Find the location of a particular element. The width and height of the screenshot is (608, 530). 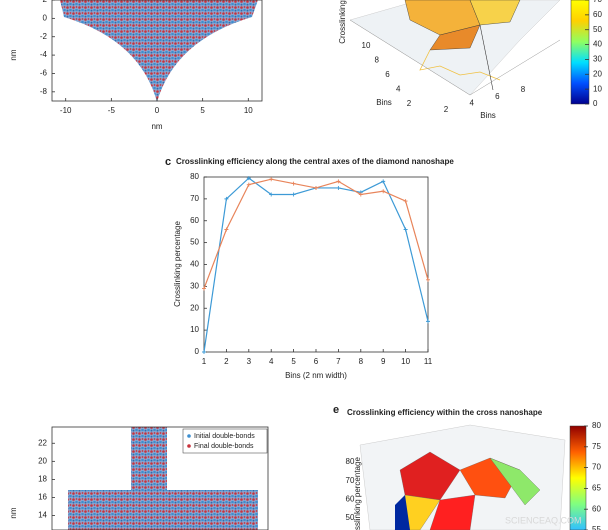

x-axis-label: Bins is located at coordinates (488, 115).